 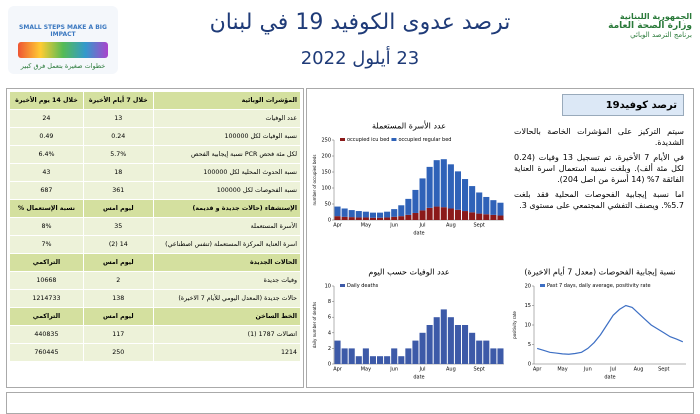 I want to click on cell: 1214733, so click(x=46, y=298).